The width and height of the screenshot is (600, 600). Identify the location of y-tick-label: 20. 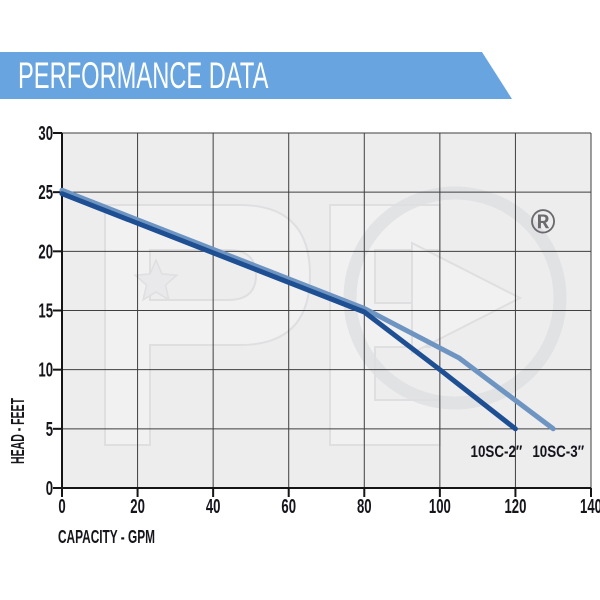
(45, 252).